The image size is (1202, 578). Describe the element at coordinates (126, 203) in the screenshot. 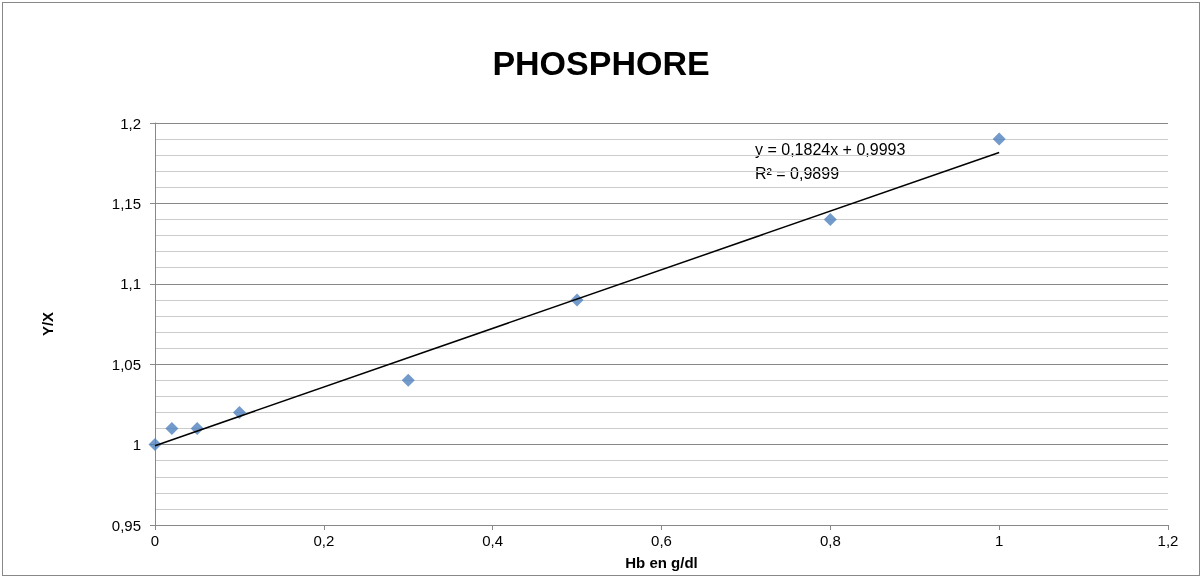

I see `y-tick-label: 1,15` at that location.